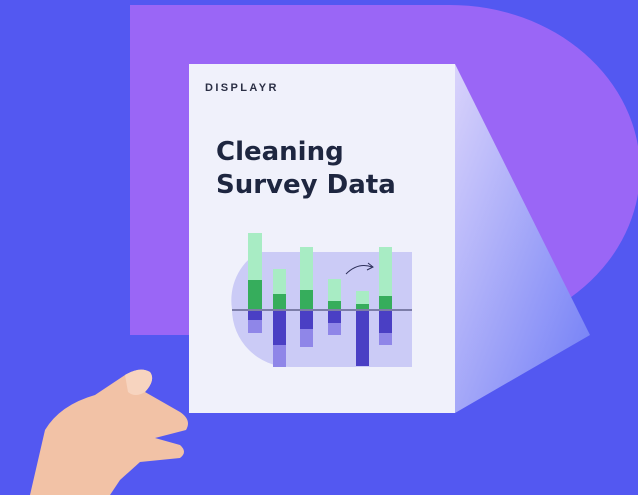 The height and width of the screenshot is (495, 638). What do you see at coordinates (242, 88) in the screenshot?
I see `brand-logo: DISPLAYR` at bounding box center [242, 88].